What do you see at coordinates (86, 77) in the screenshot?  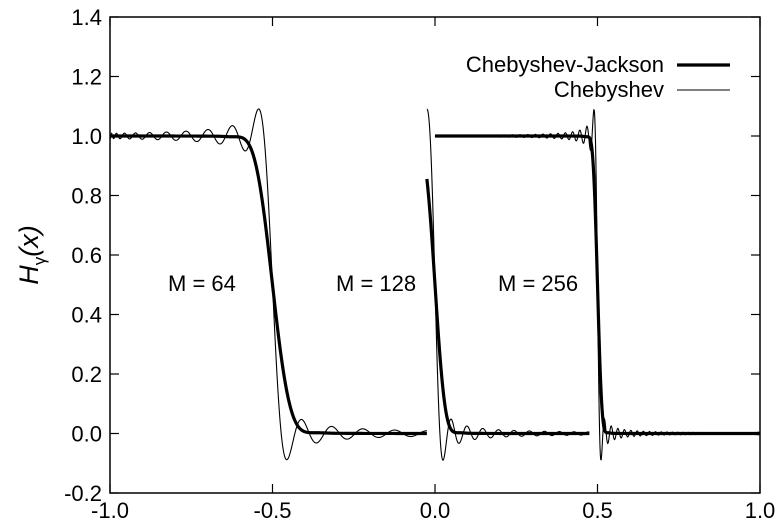 I see `y-tick-label: 1.2` at bounding box center [86, 77].